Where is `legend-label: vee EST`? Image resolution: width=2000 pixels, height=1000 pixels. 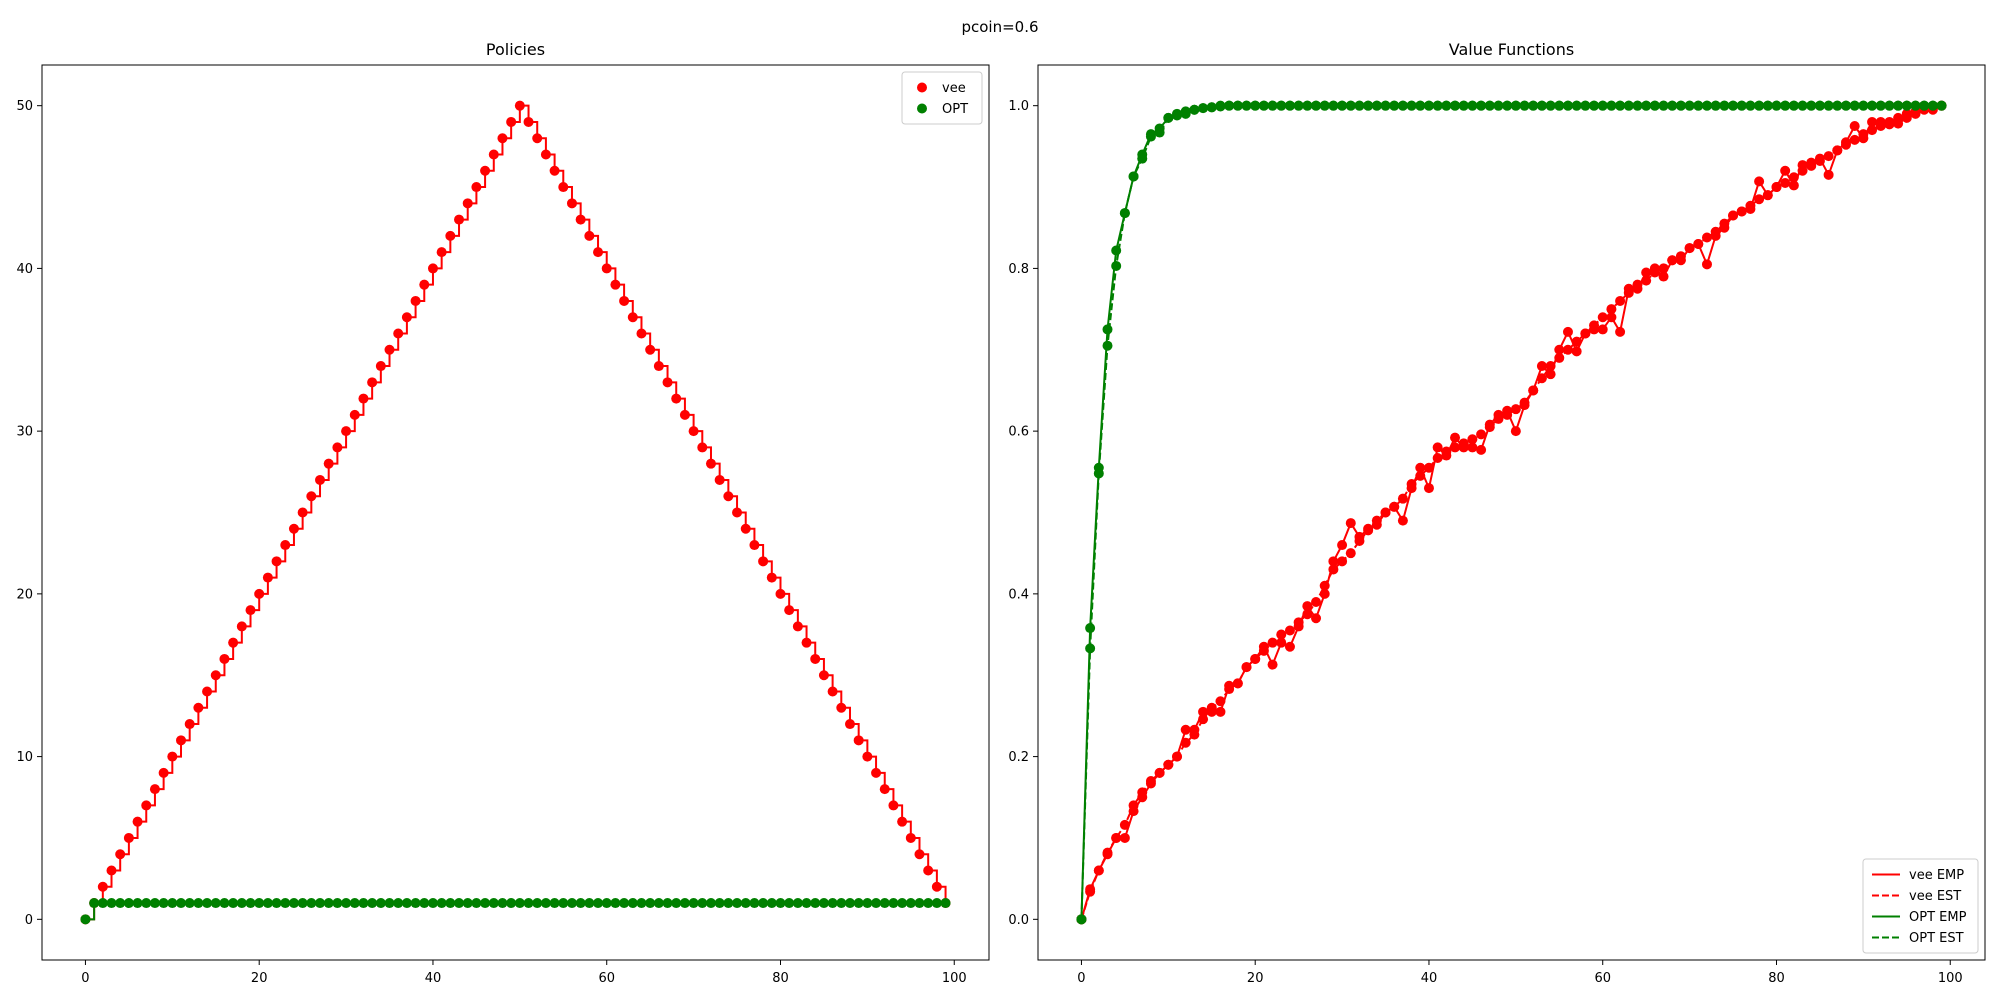 legend-label: vee EST is located at coordinates (1935, 896).